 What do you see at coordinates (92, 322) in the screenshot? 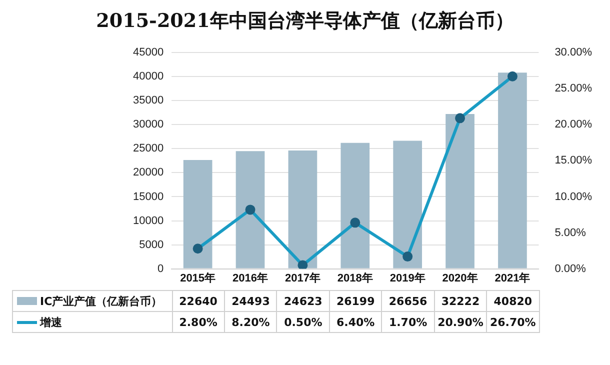
I see `legend-label: 增速` at bounding box center [92, 322].